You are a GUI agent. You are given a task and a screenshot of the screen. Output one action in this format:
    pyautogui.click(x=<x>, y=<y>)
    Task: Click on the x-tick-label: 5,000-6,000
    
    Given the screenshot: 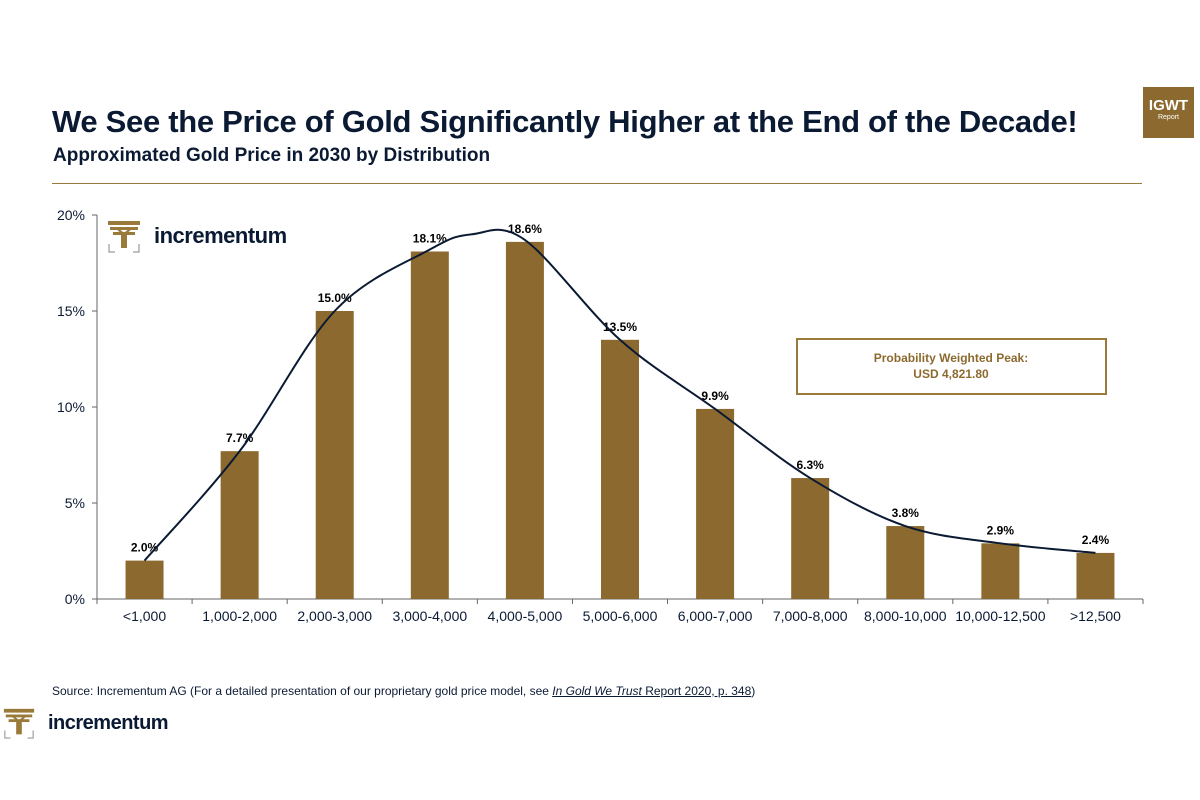 What is the action you would take?
    pyautogui.click(x=620, y=616)
    